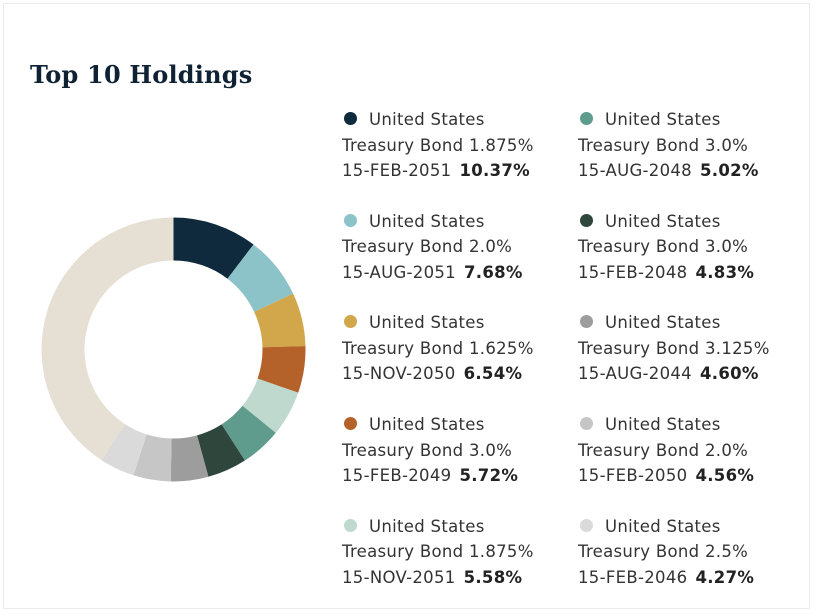 The width and height of the screenshot is (815, 615). Describe the element at coordinates (397, 170) in the screenshot. I see `holding-maturity-date: 15-FEB-2051` at that location.